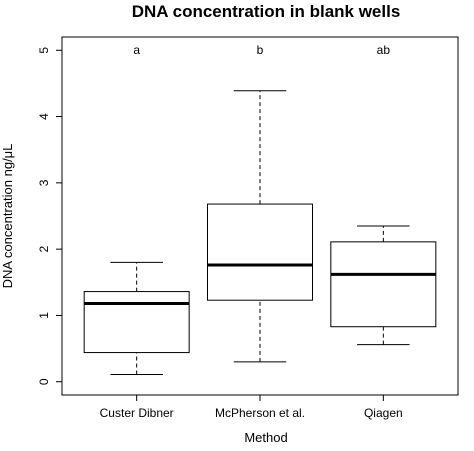 This screenshot has width=474, height=451. Describe the element at coordinates (44, 116) in the screenshot. I see `y-tick-label: 4` at that location.